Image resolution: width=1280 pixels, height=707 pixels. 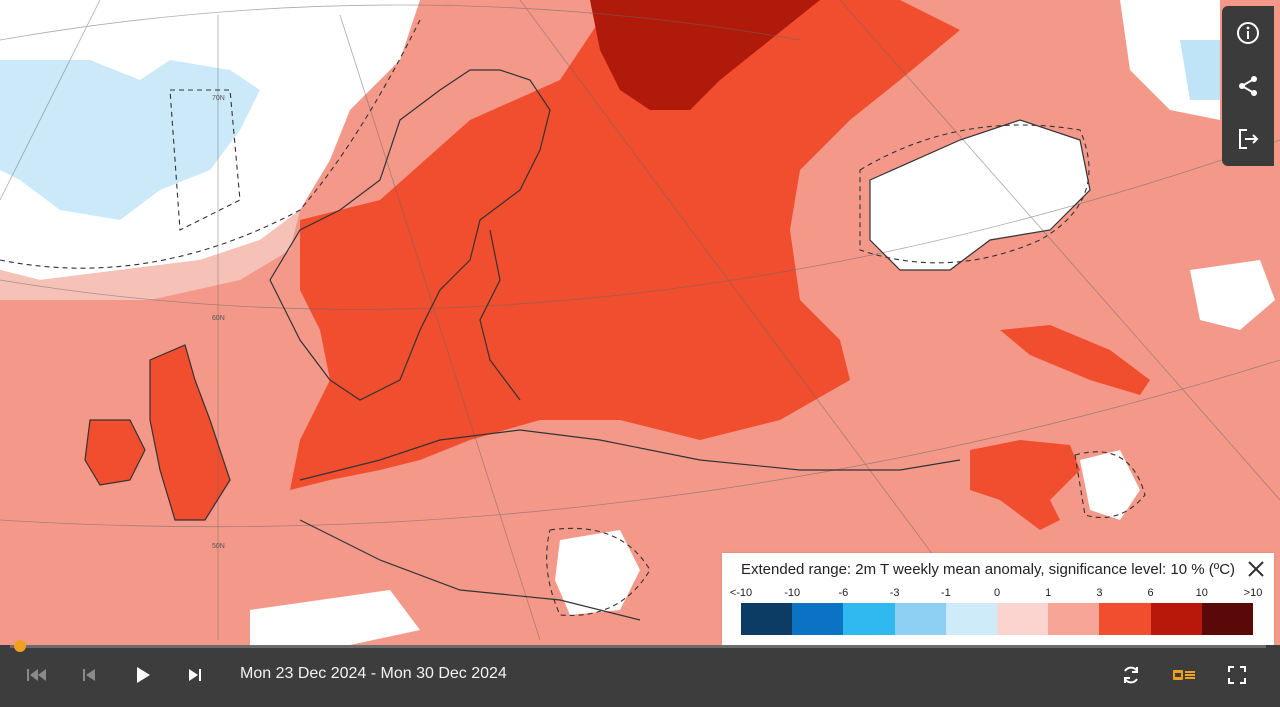 I want to click on legend-tick-label: -3, so click(x=894, y=593).